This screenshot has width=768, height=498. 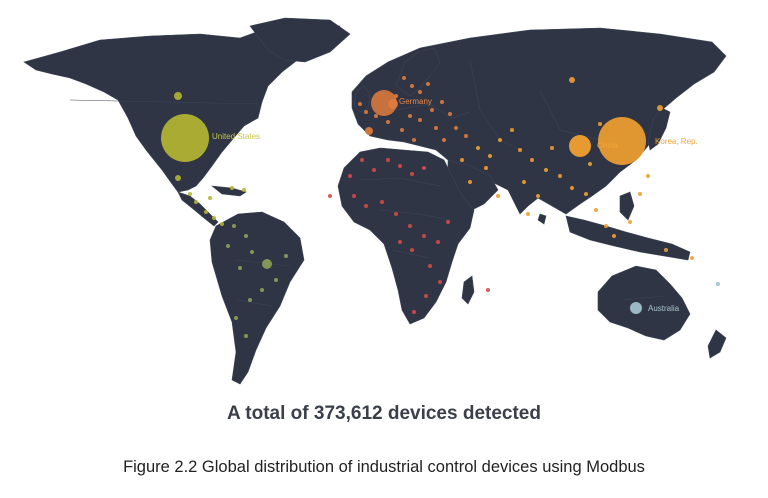 What do you see at coordinates (659, 129) in the screenshot?
I see `land-japan` at bounding box center [659, 129].